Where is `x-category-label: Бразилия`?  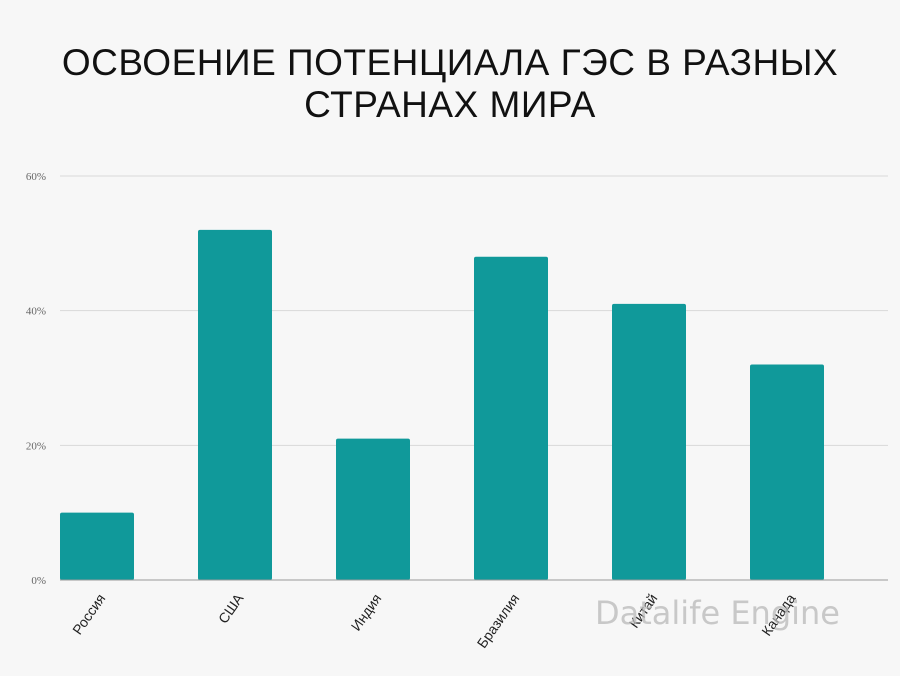 x-category-label: Бразилия is located at coordinates (498, 621).